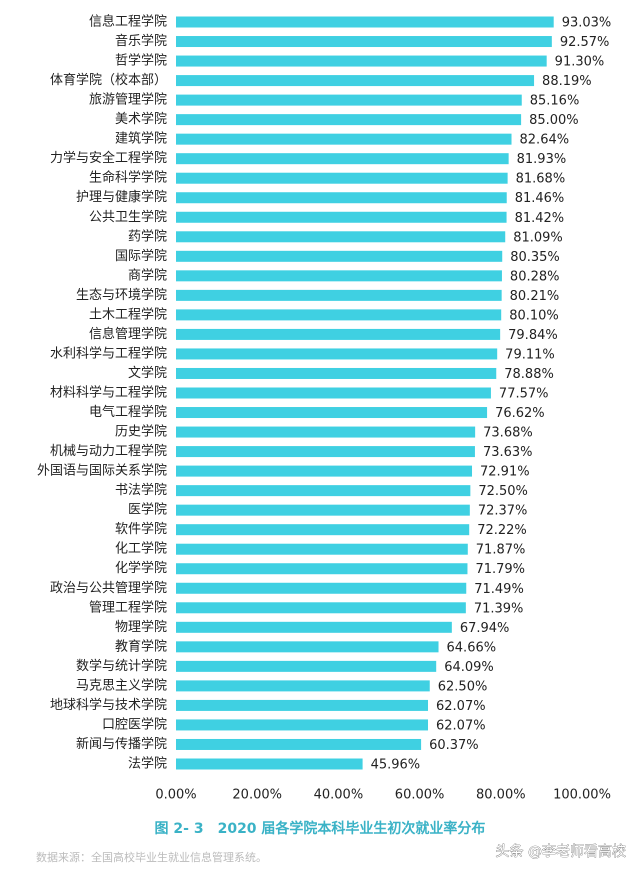 This screenshot has height=870, width=640. Describe the element at coordinates (540, 198) in the screenshot. I see `value-label: 81.46%` at that location.